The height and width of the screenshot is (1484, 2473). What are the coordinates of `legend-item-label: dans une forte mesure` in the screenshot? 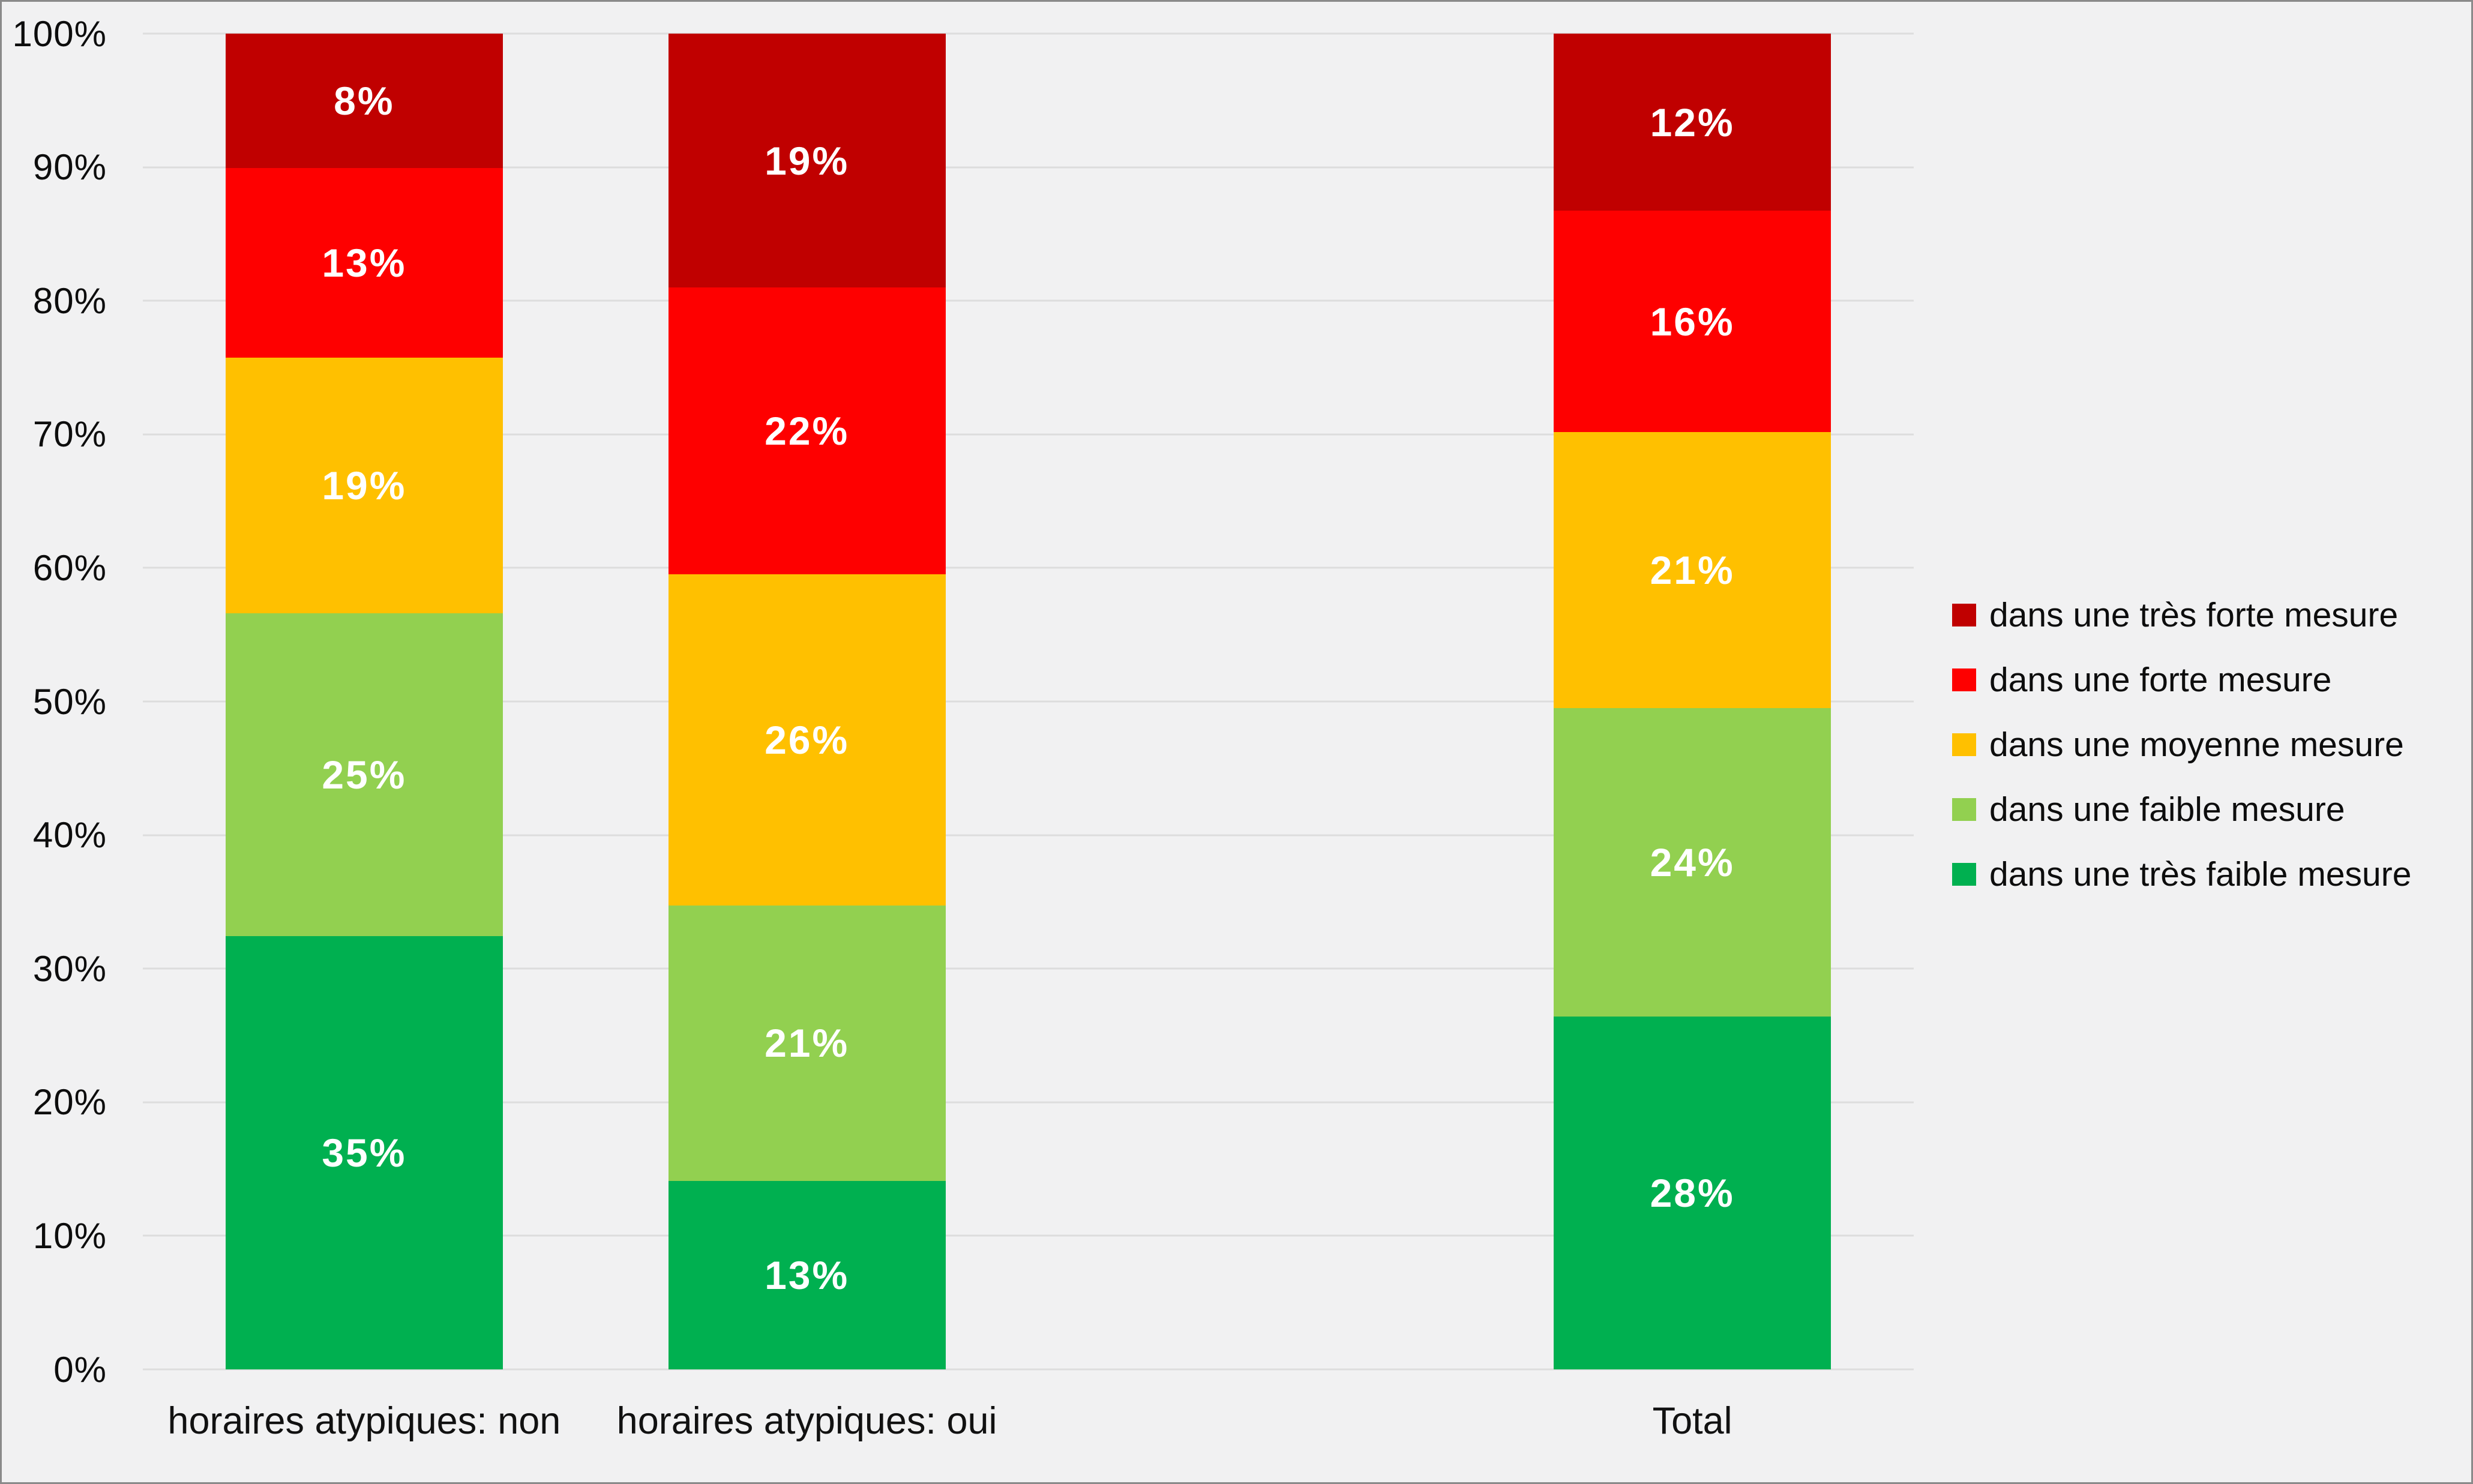 It's located at (2160, 680).